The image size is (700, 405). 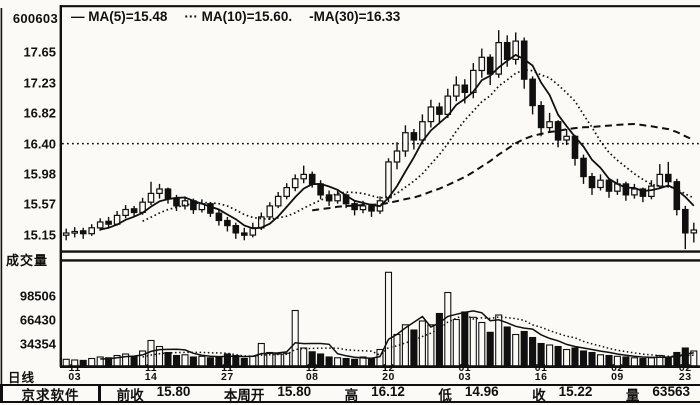 I want to click on price-axis-label: 17.65, so click(x=39, y=52).